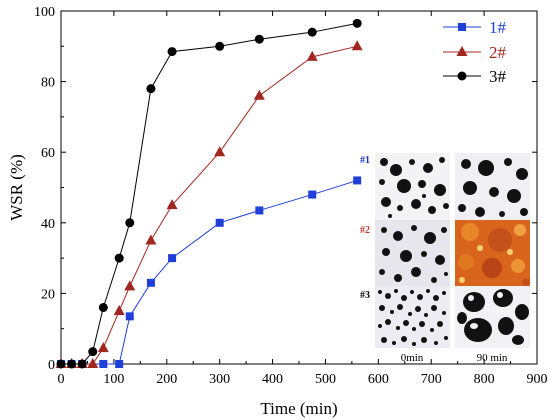  I want to click on y-tick-label-60: 60, so click(48, 153).